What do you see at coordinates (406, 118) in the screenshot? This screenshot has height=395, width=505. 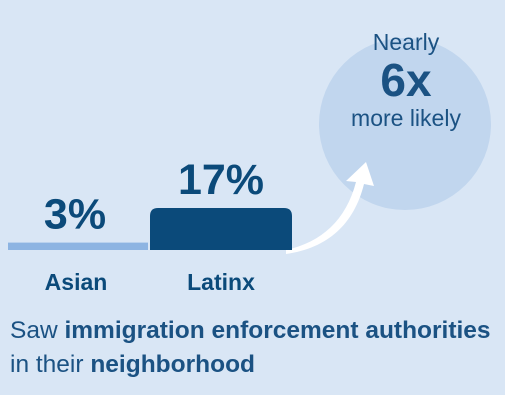 I see `callout-bottom-text: more likely` at bounding box center [406, 118].